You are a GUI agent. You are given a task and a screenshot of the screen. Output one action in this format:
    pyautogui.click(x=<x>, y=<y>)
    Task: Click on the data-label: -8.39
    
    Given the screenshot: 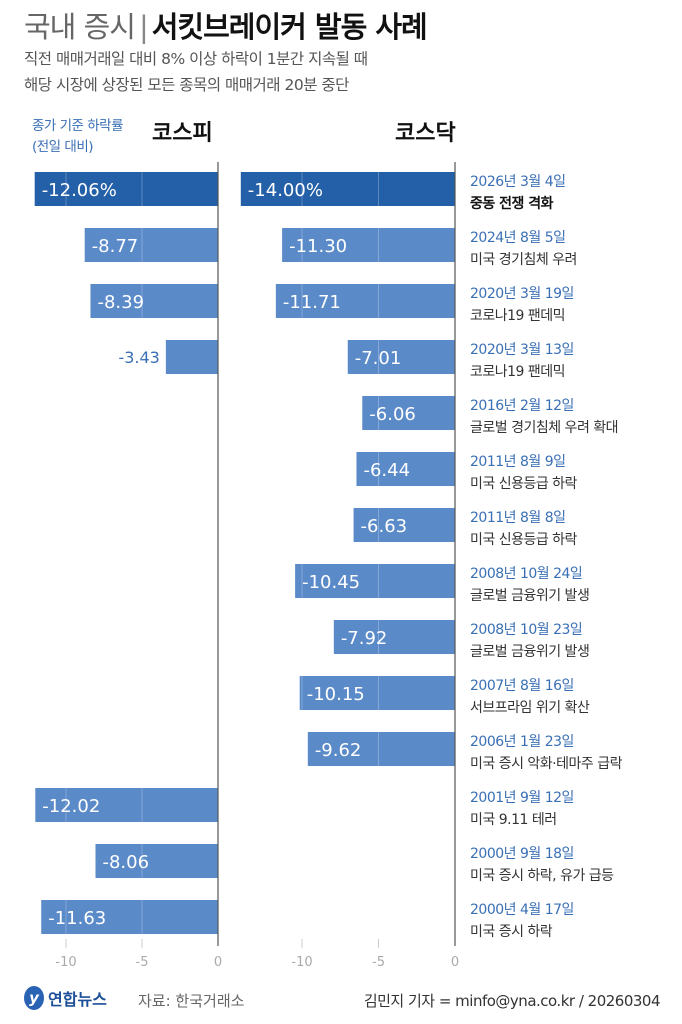 What is the action you would take?
    pyautogui.click(x=120, y=302)
    